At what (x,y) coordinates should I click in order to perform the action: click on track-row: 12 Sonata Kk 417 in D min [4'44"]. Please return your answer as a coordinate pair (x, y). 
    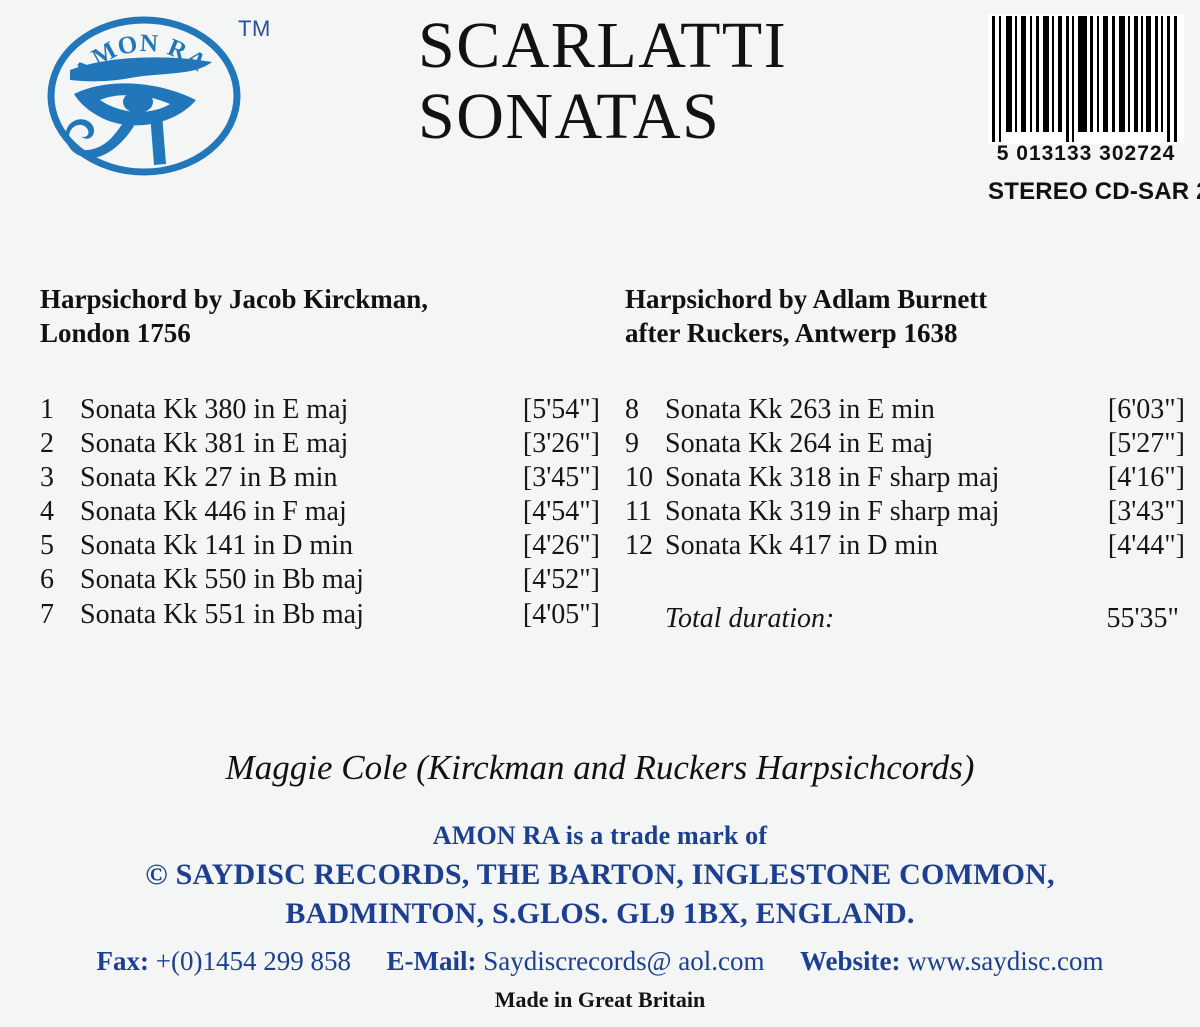
    Looking at the image, I should click on (905, 546).